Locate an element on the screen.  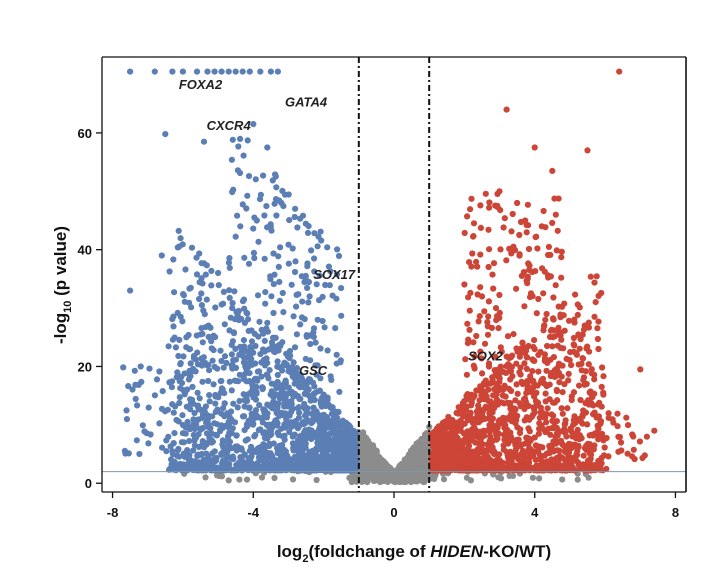
y-axis-label-prefix: -log is located at coordinates (60, 328).